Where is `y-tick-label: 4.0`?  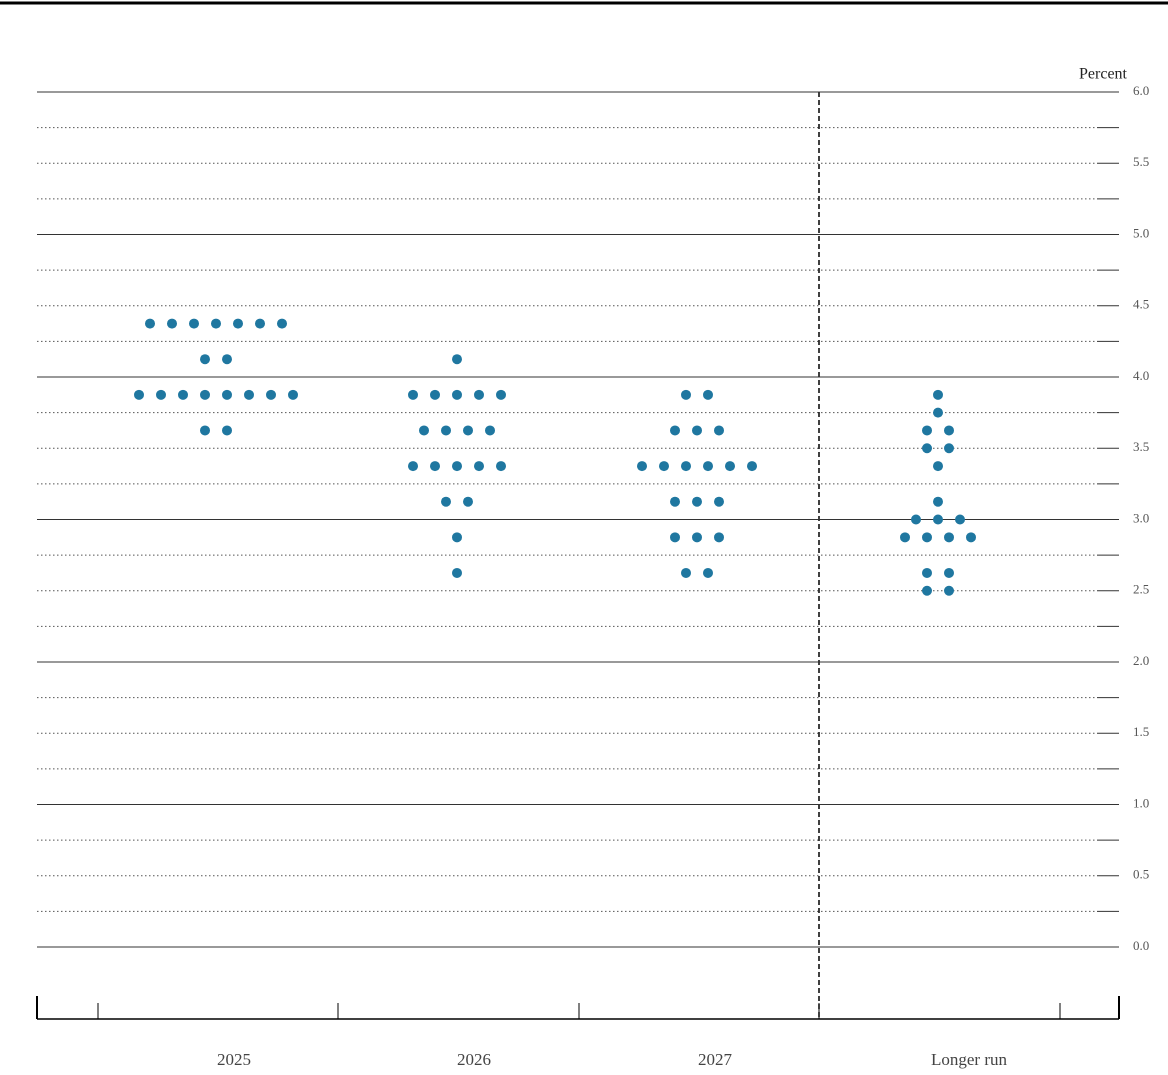
y-tick-label: 4.0 is located at coordinates (1141, 375).